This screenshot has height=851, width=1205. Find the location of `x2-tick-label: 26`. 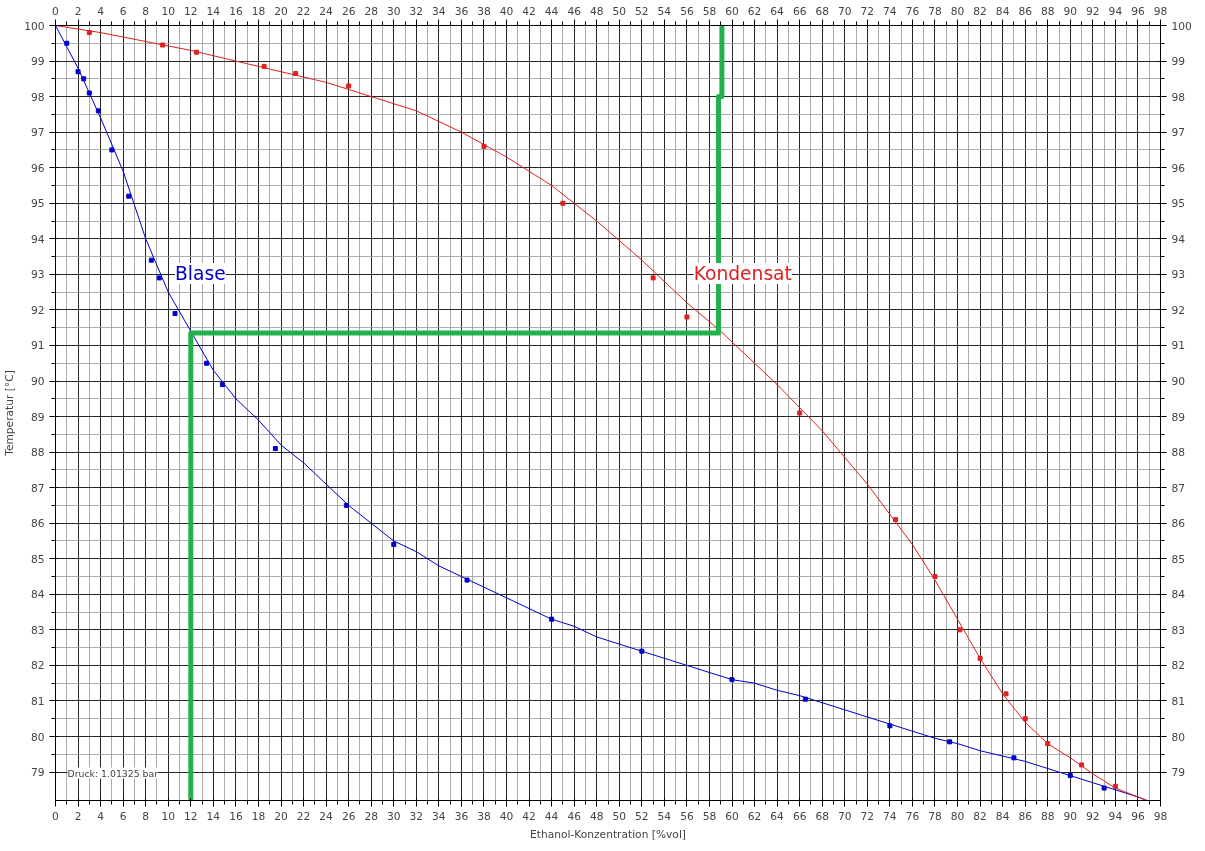

x2-tick-label: 26 is located at coordinates (348, 816).